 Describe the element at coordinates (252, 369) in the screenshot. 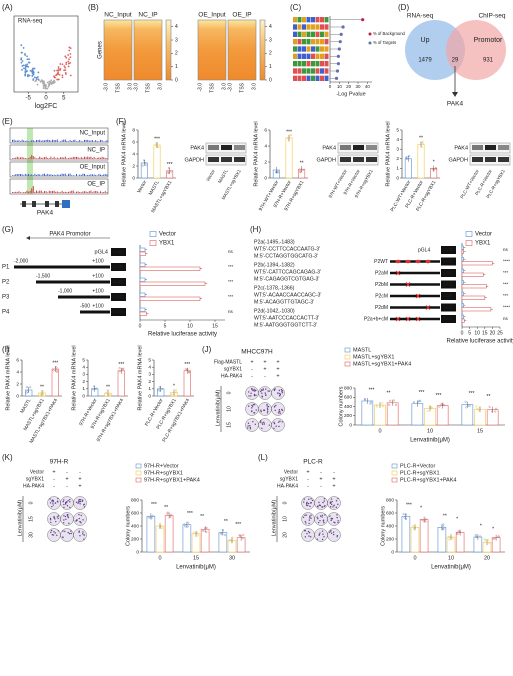

I see `condition-sign: -` at that location.